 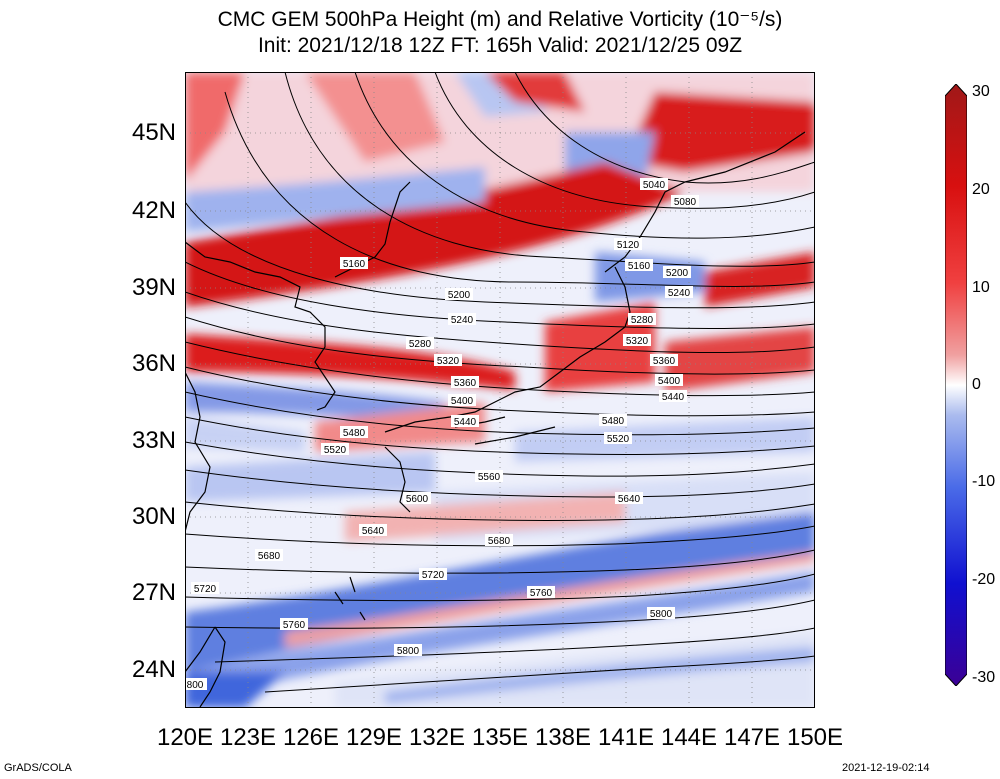 I want to click on colorbar-tick: -10, so click(x=984, y=481).